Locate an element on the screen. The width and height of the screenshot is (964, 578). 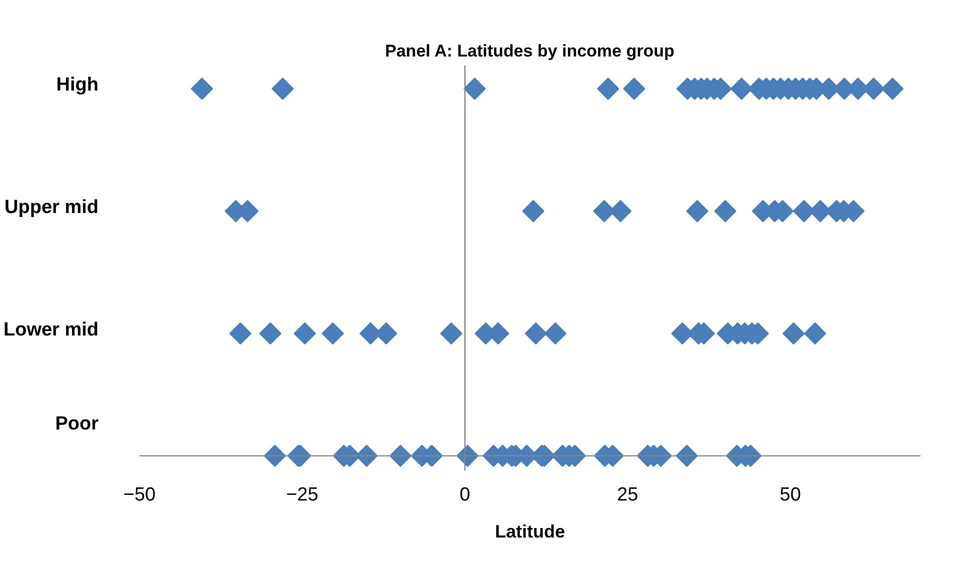
x-tick-label: 0 is located at coordinates (465, 495).